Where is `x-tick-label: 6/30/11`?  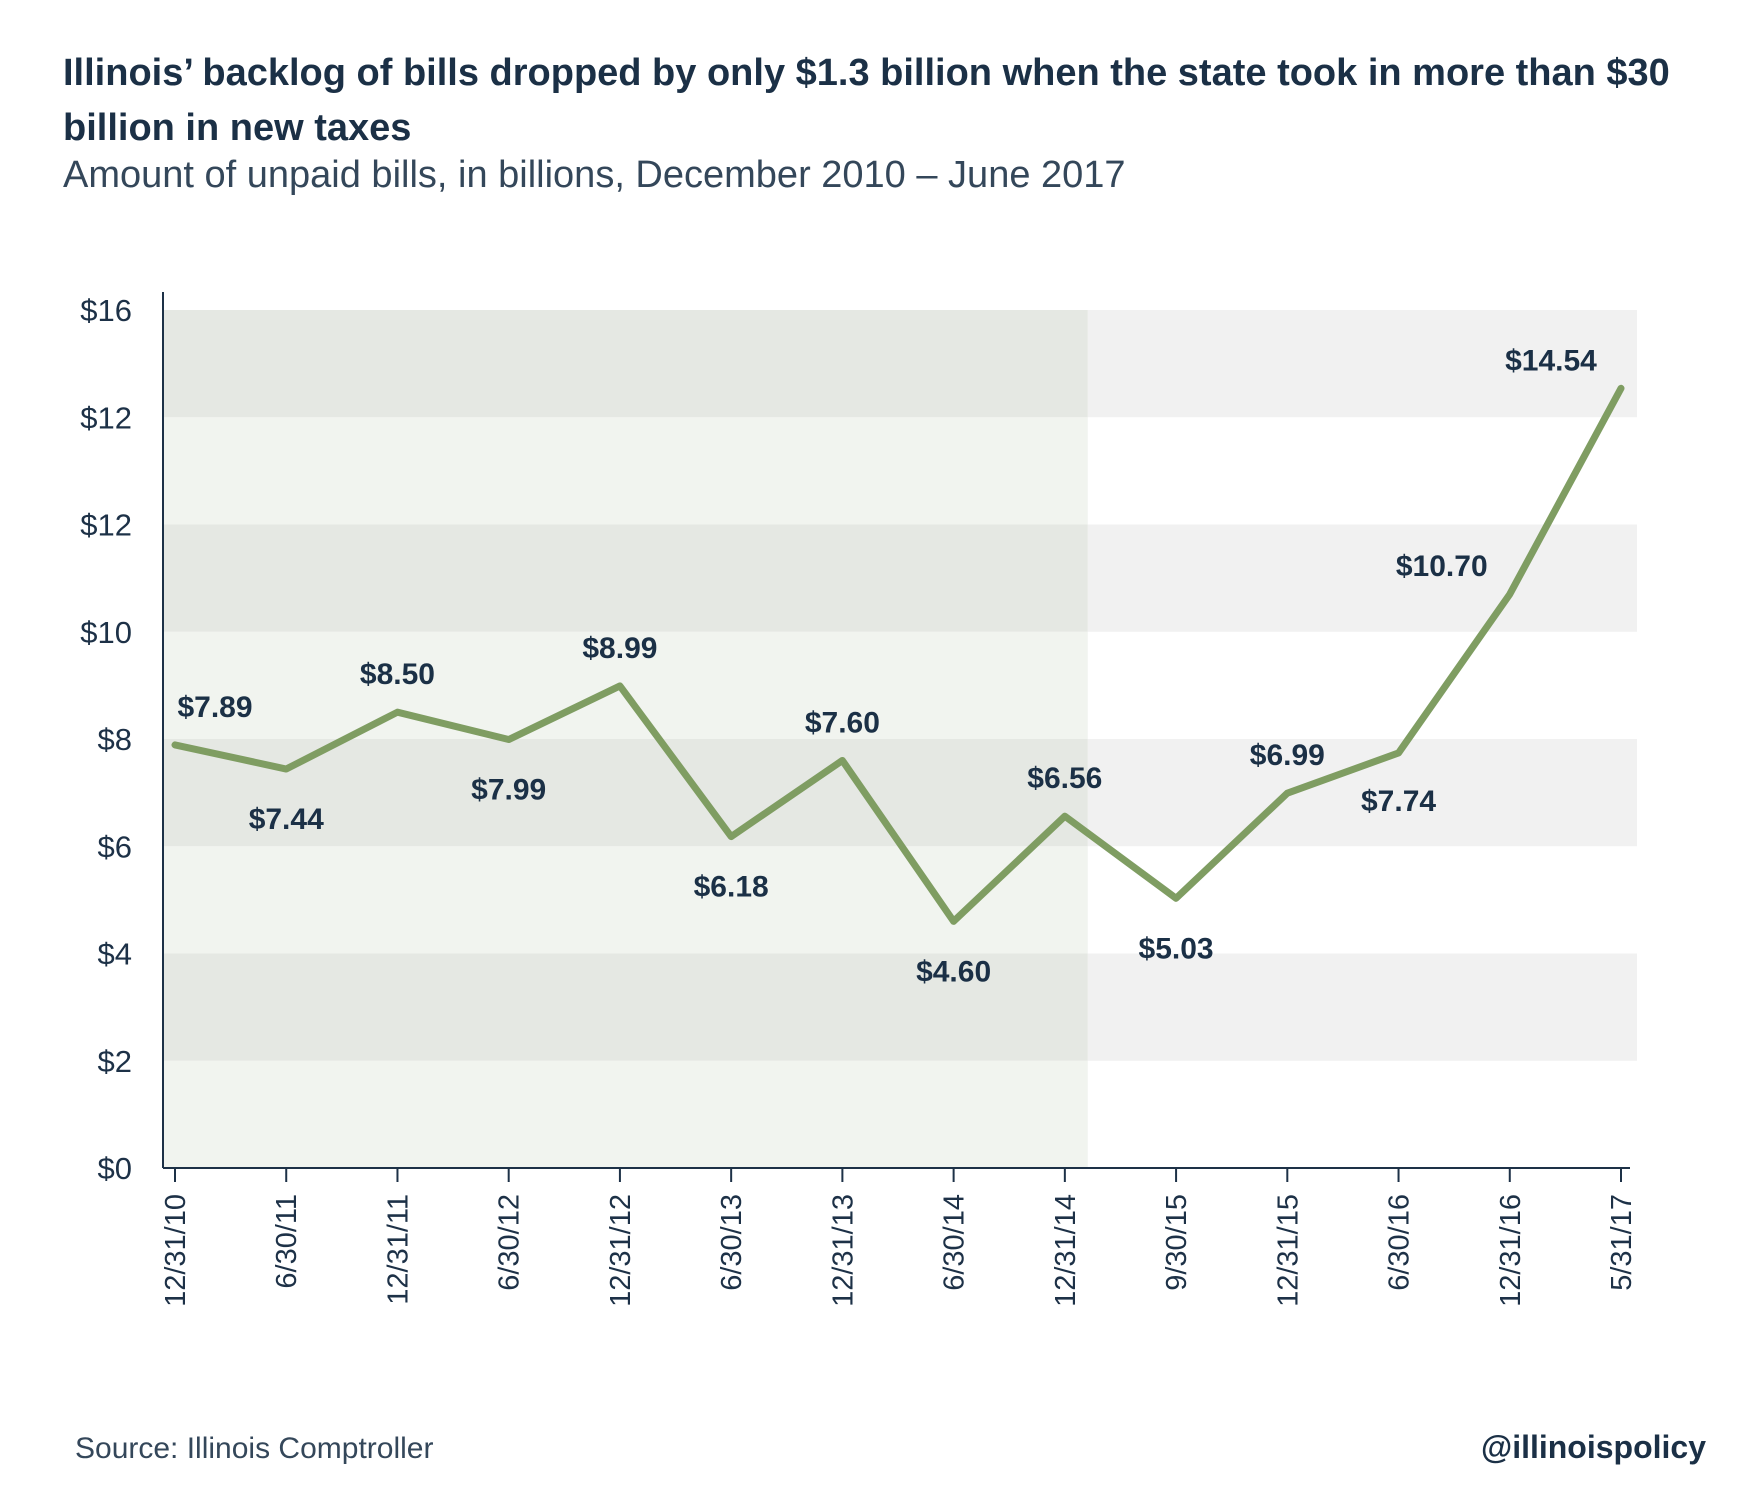 x-tick-label: 6/30/11 is located at coordinates (287, 1241).